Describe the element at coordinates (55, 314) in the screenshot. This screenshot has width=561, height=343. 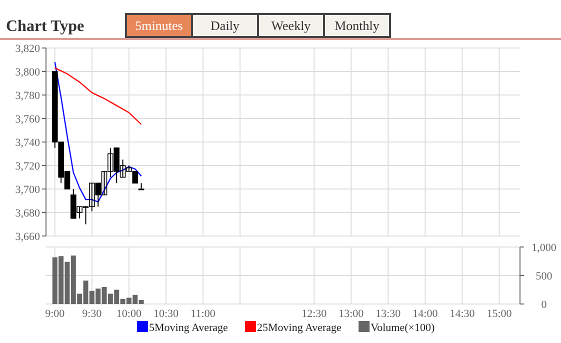
I see `x-tick-label: 9:00` at that location.